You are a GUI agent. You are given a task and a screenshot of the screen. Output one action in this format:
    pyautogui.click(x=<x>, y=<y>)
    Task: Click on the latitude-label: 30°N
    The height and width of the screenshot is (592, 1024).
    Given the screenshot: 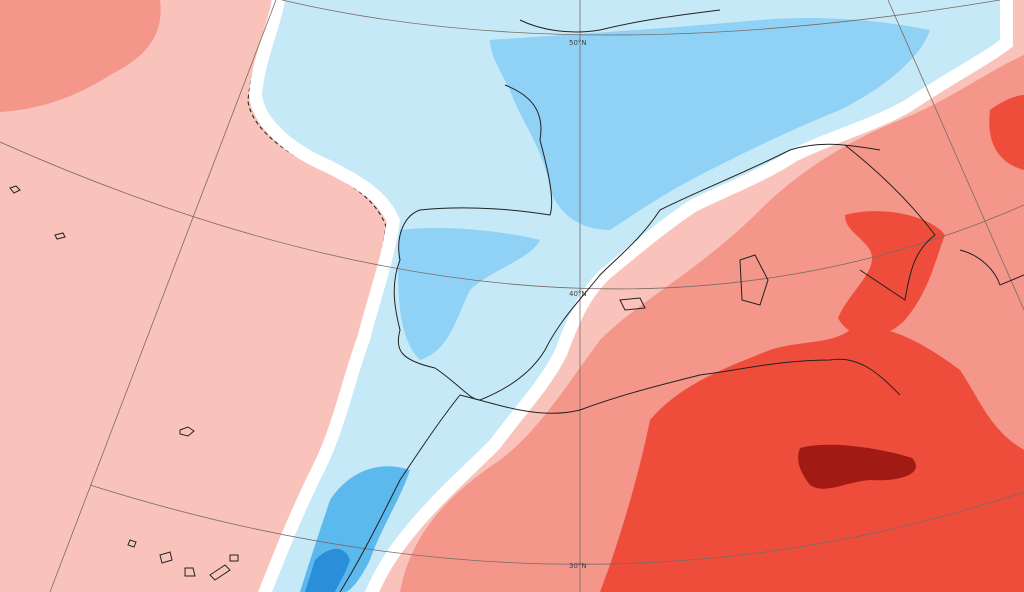 What is the action you would take?
    pyautogui.click(x=578, y=566)
    